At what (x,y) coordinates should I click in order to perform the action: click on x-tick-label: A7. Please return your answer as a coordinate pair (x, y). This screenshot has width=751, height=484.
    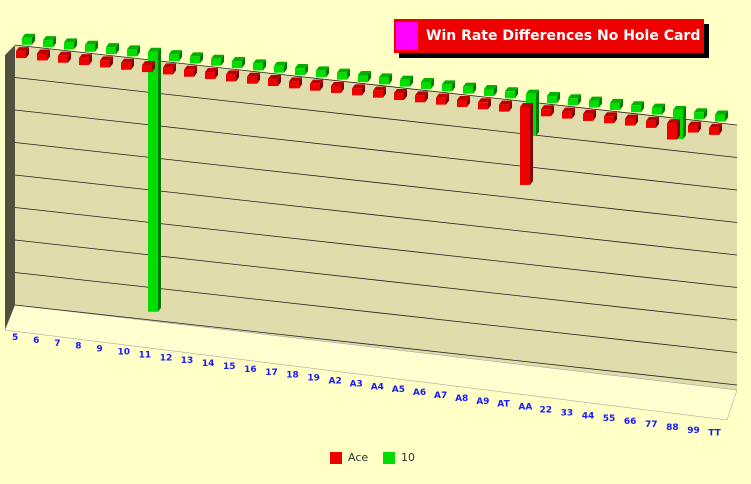
    Looking at the image, I should click on (440, 396).